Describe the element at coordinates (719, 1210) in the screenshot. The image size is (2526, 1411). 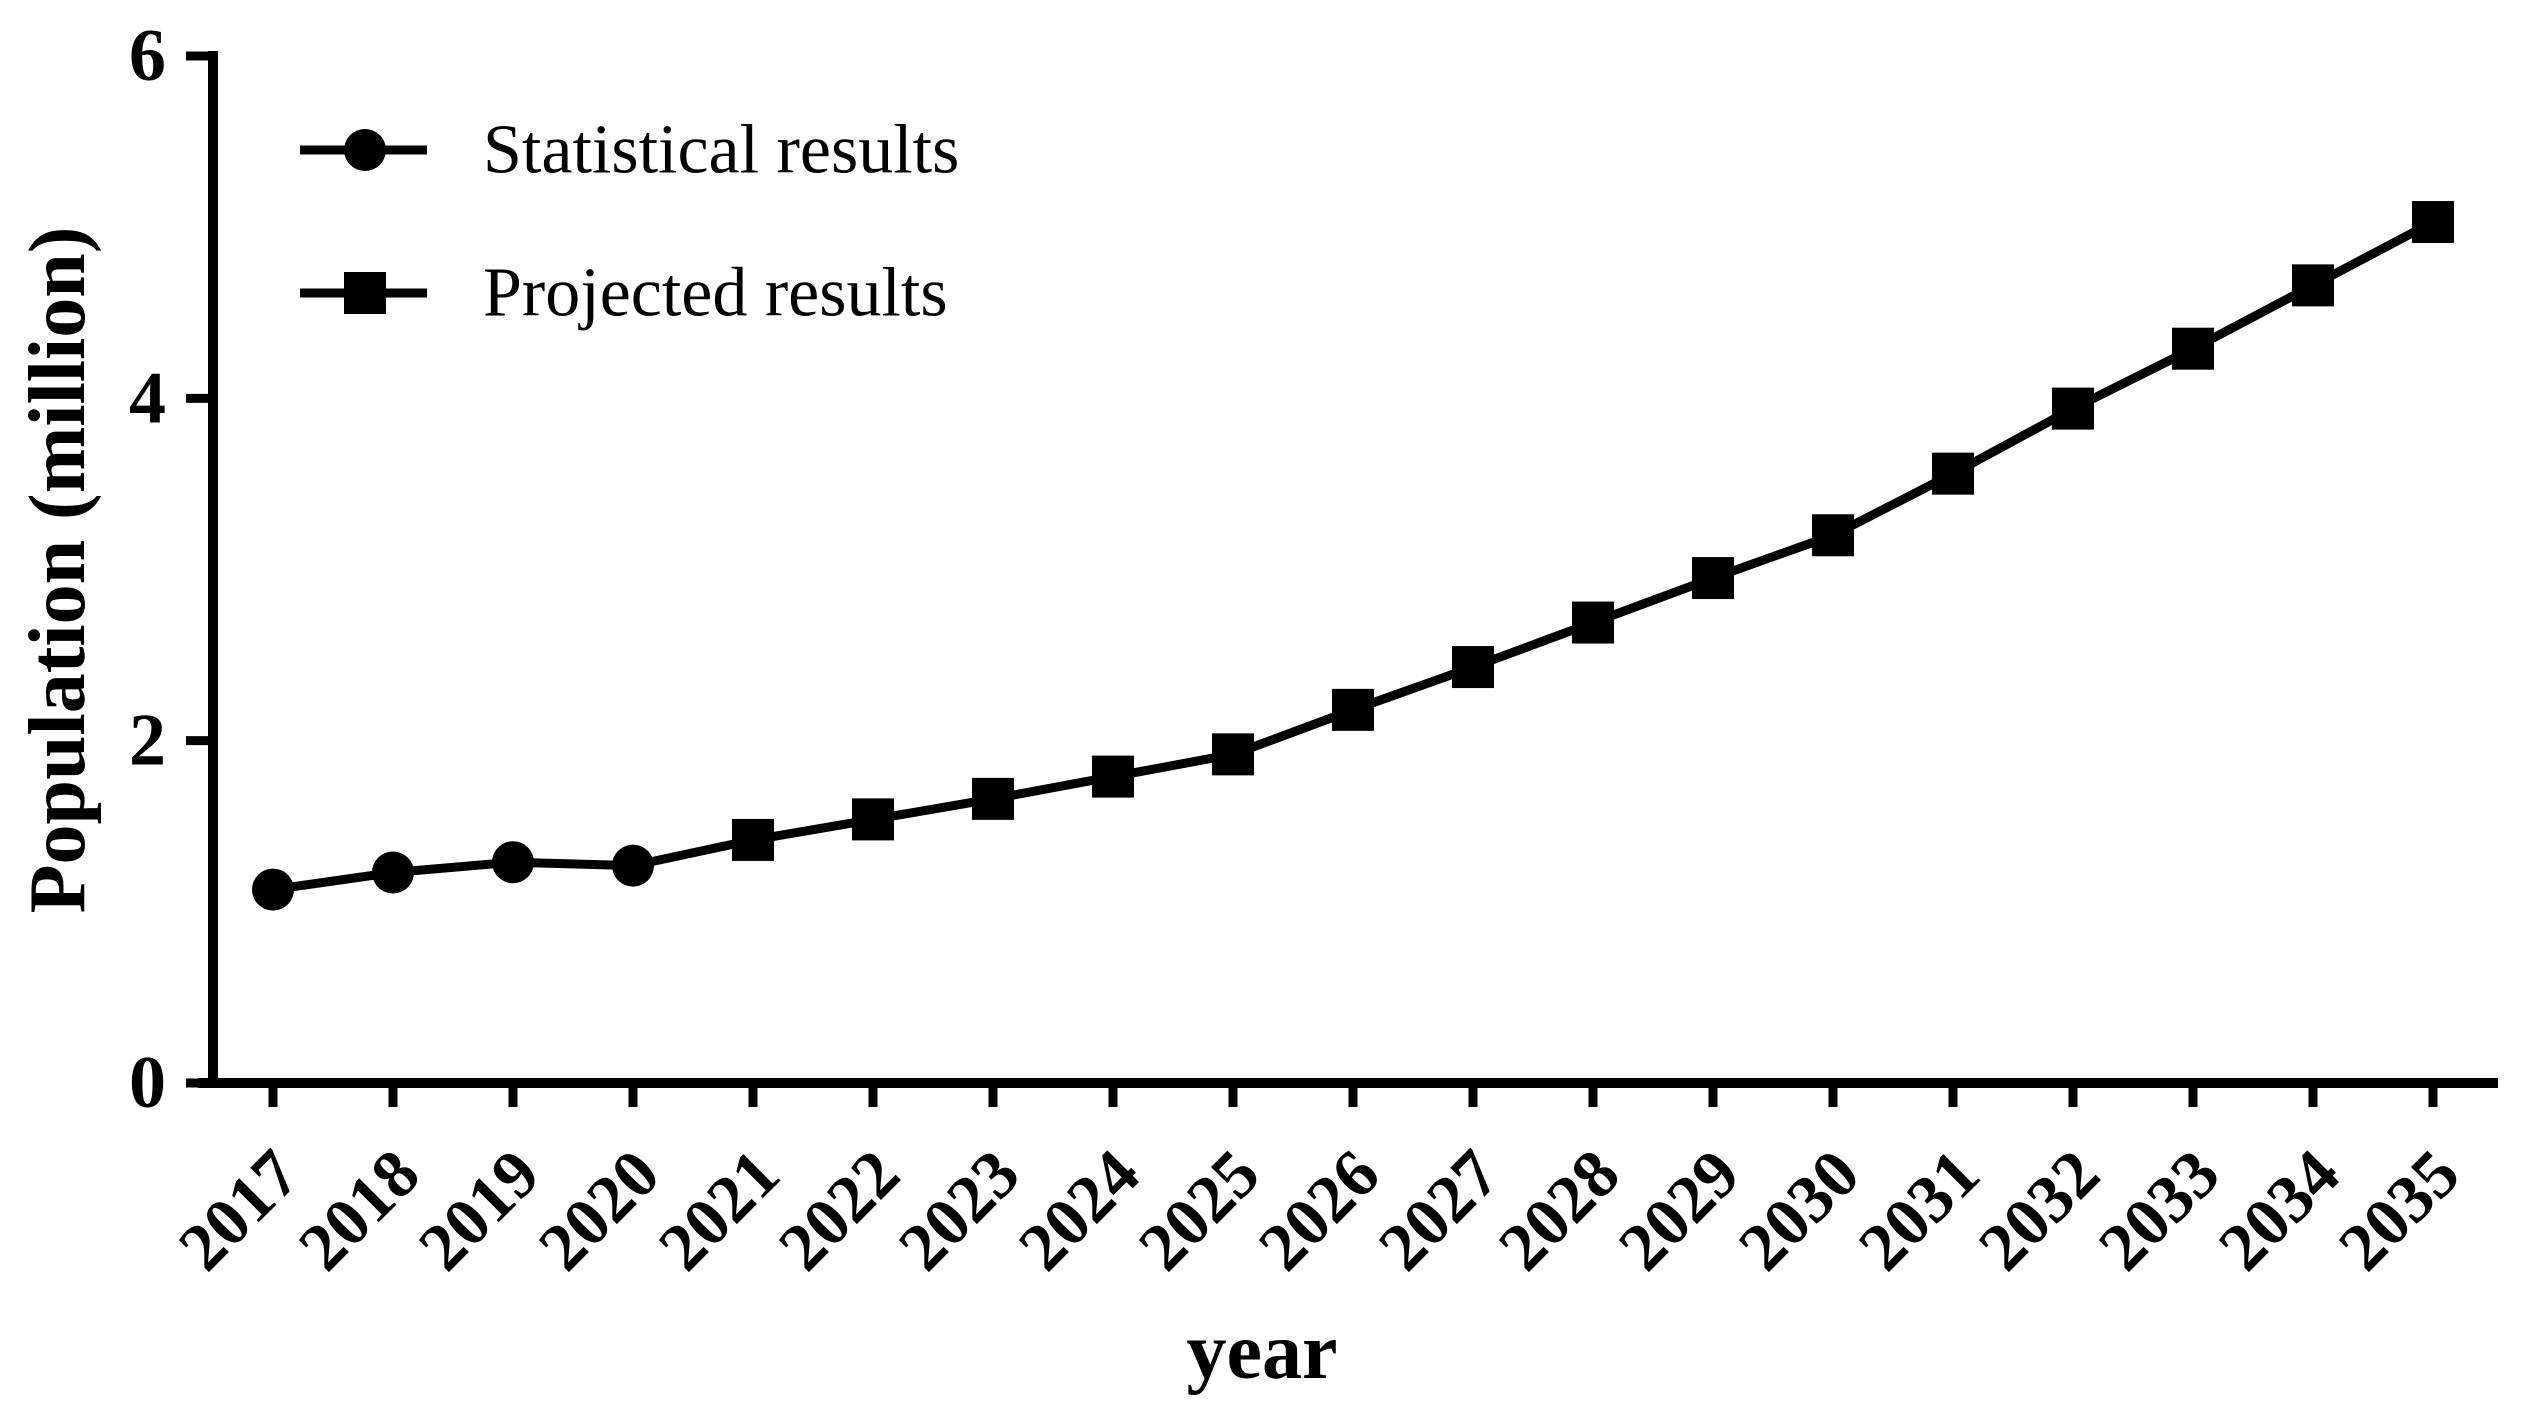
I see `x-tick-label: 2021` at that location.